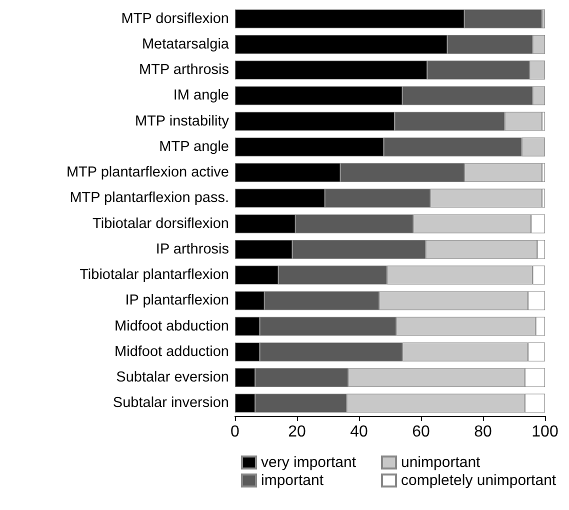 This screenshot has height=510, width=569. I want to click on legend-label: very important, so click(309, 462).